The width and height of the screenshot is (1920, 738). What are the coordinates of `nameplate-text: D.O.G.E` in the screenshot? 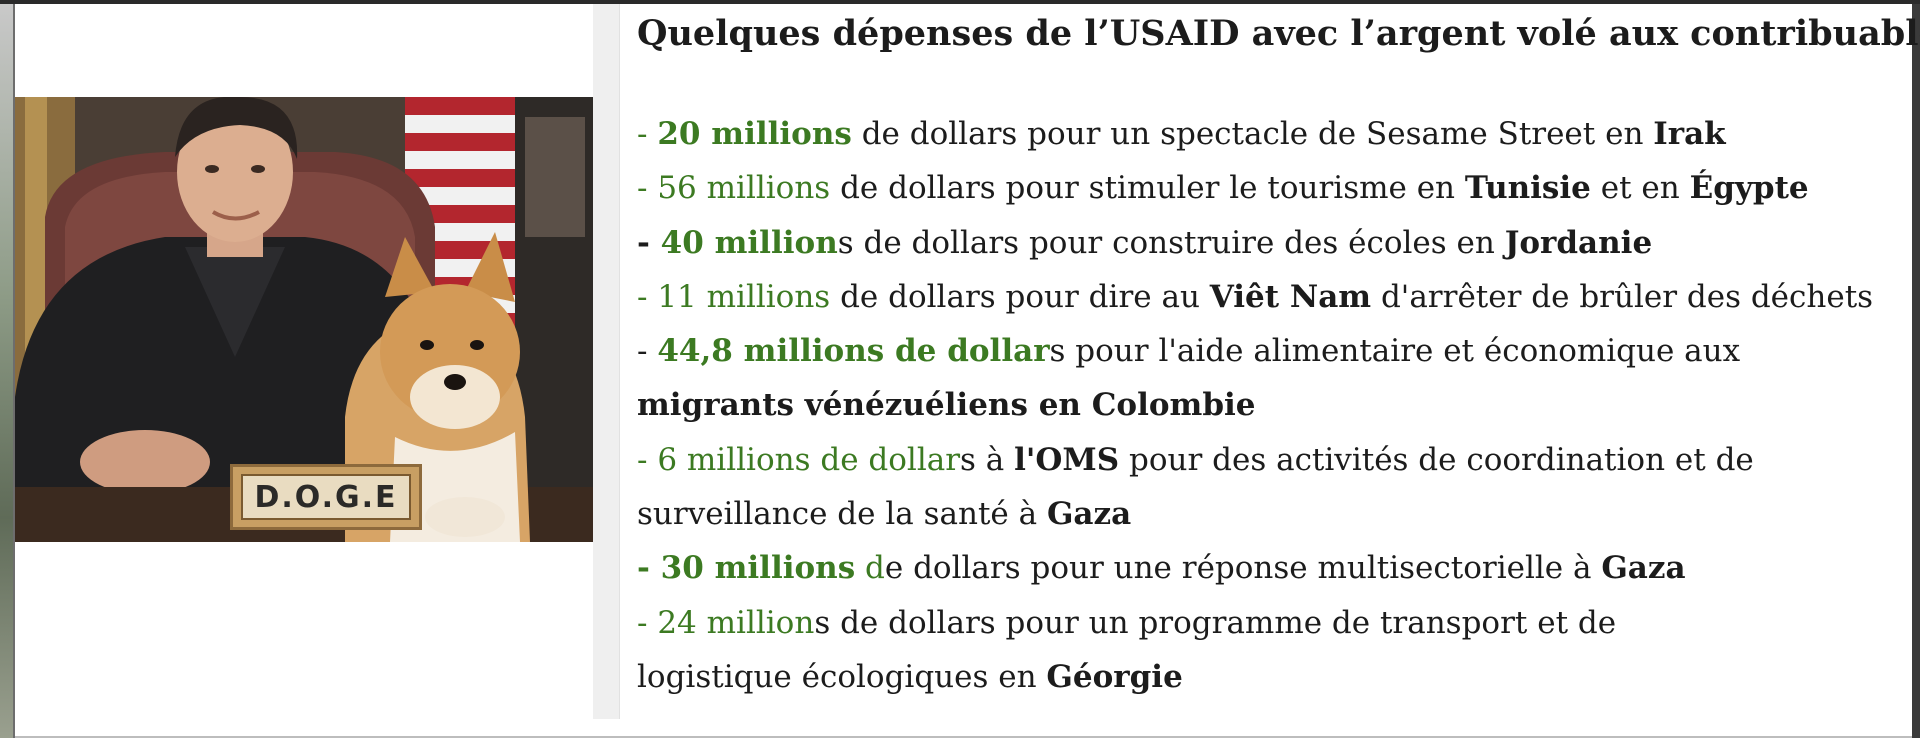 It's located at (326, 497).